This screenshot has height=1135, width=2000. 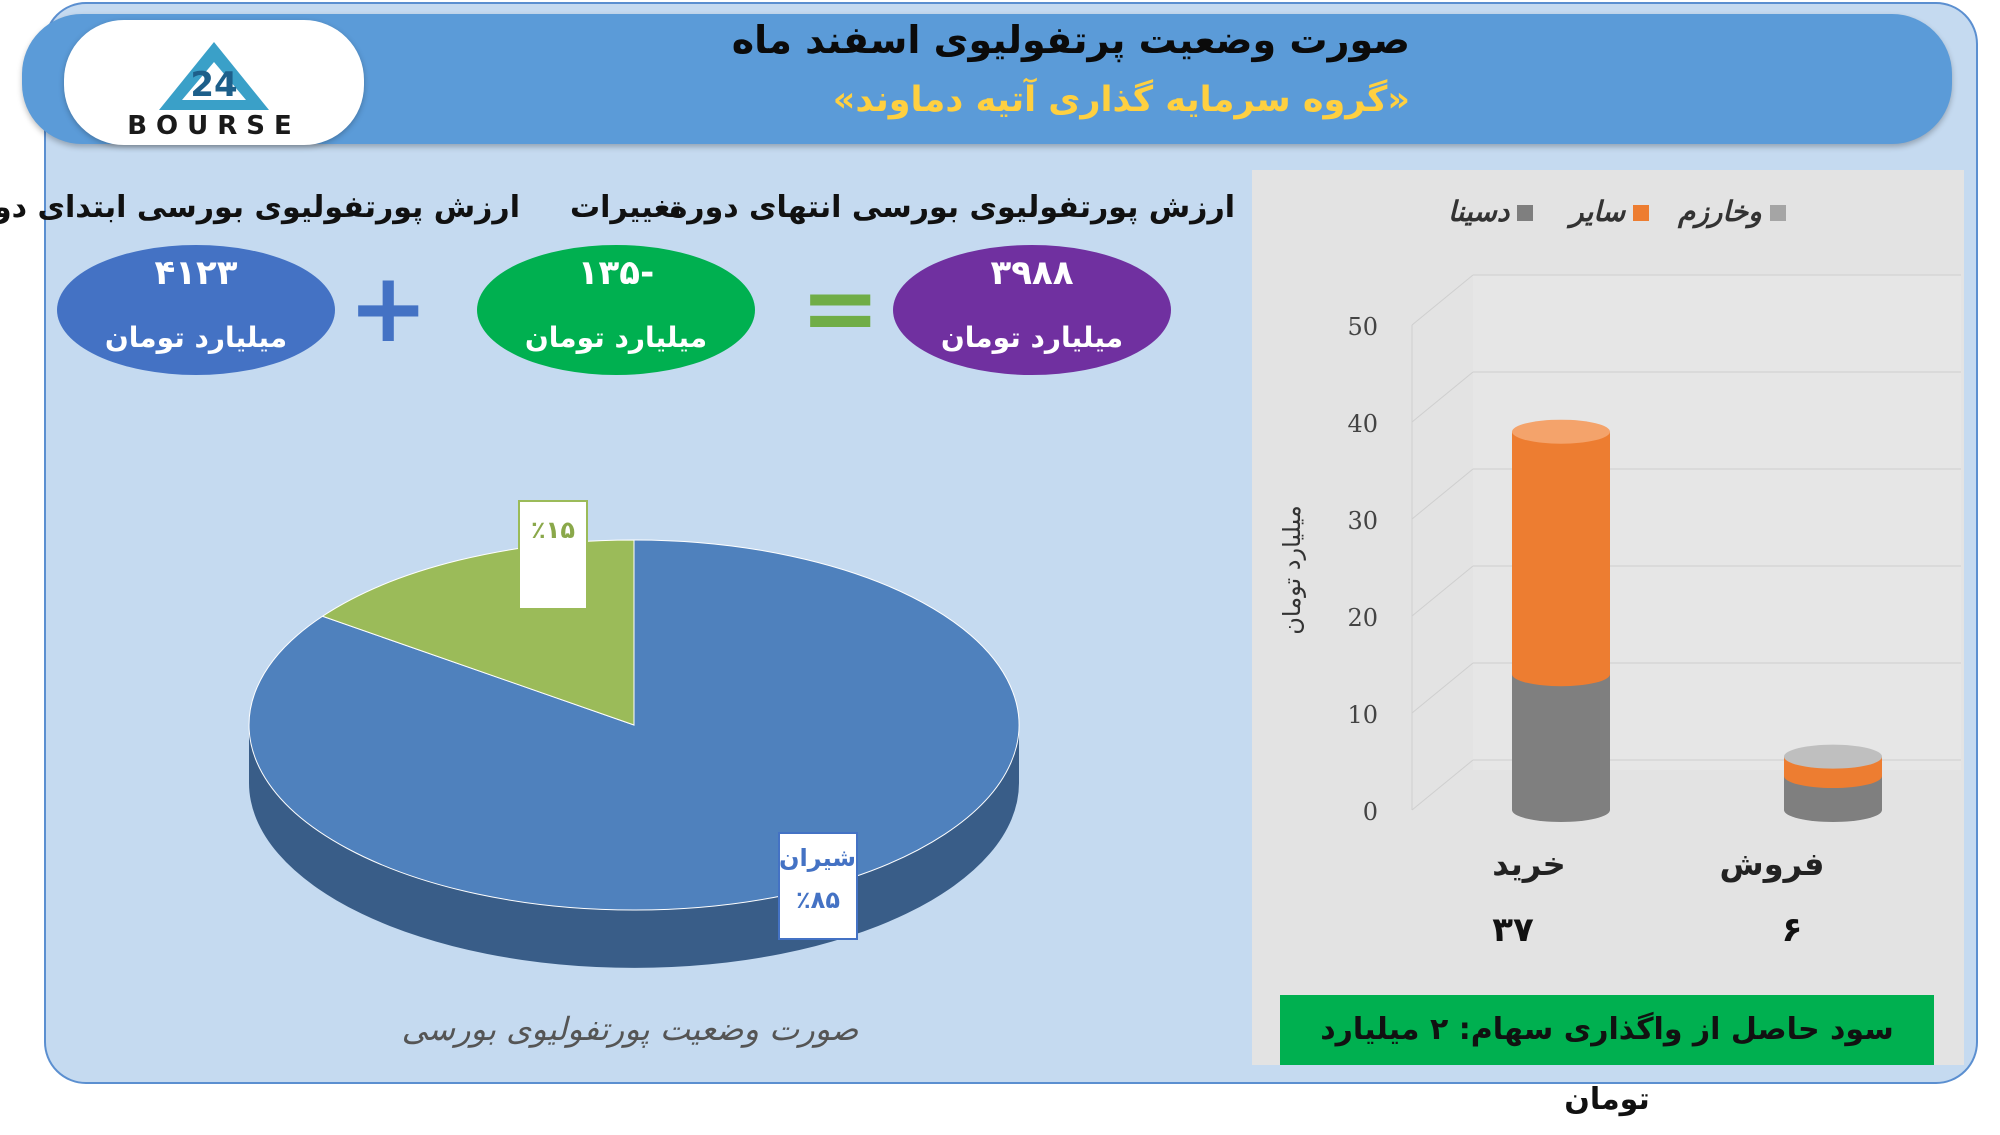 I want to click on legend-swatch-other, so click(x=1641, y=213).